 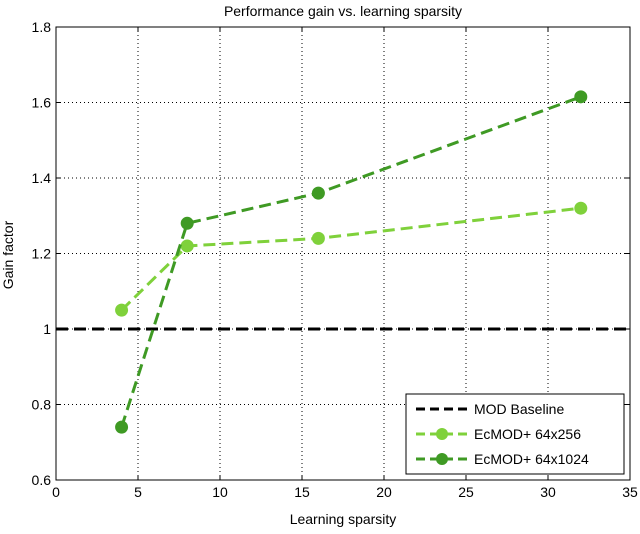 I want to click on legend-label: EcMOD+ 64x1024, so click(x=531, y=459).